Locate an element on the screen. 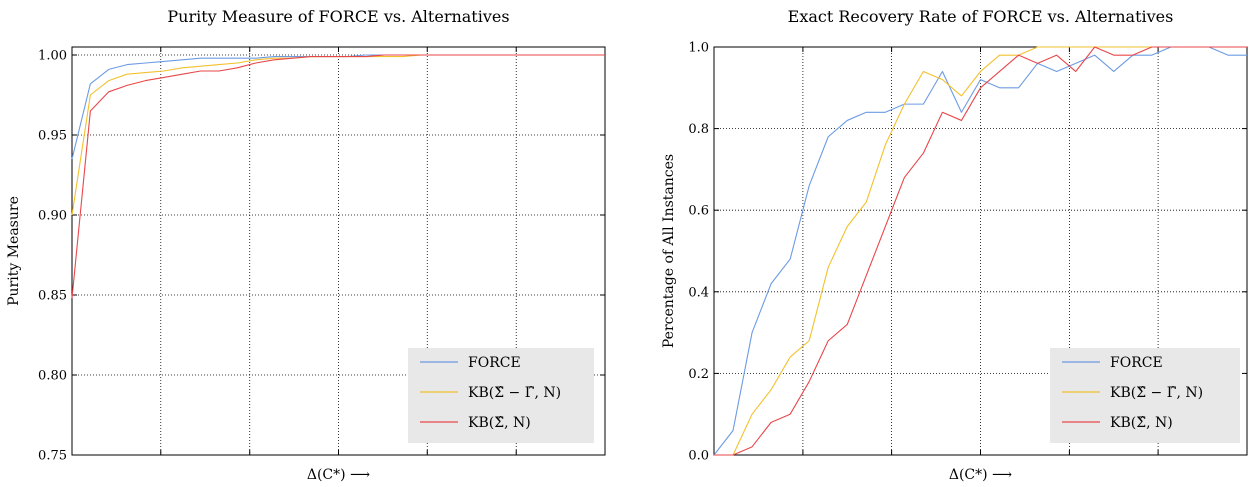 The height and width of the screenshot is (487, 1252). y-tick-label: 0.8 is located at coordinates (698, 129).